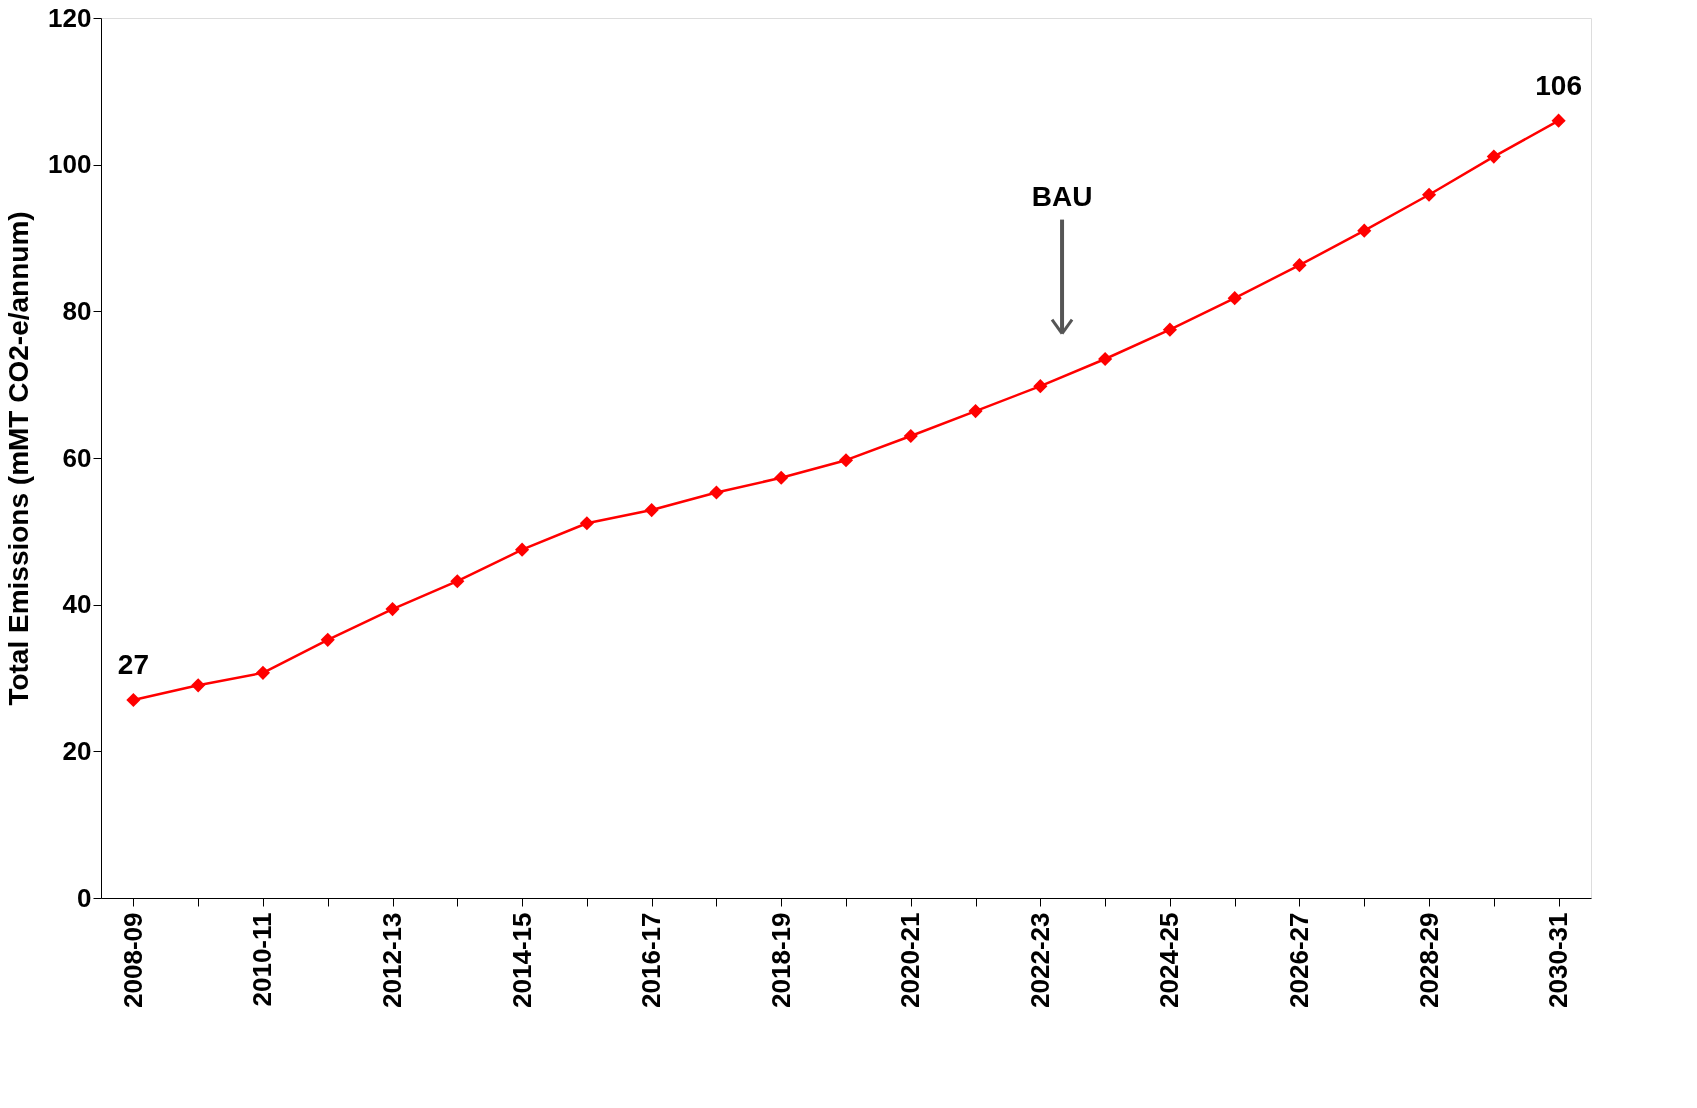  What do you see at coordinates (70, 164) in the screenshot?
I see `y-tick-label: 100` at bounding box center [70, 164].